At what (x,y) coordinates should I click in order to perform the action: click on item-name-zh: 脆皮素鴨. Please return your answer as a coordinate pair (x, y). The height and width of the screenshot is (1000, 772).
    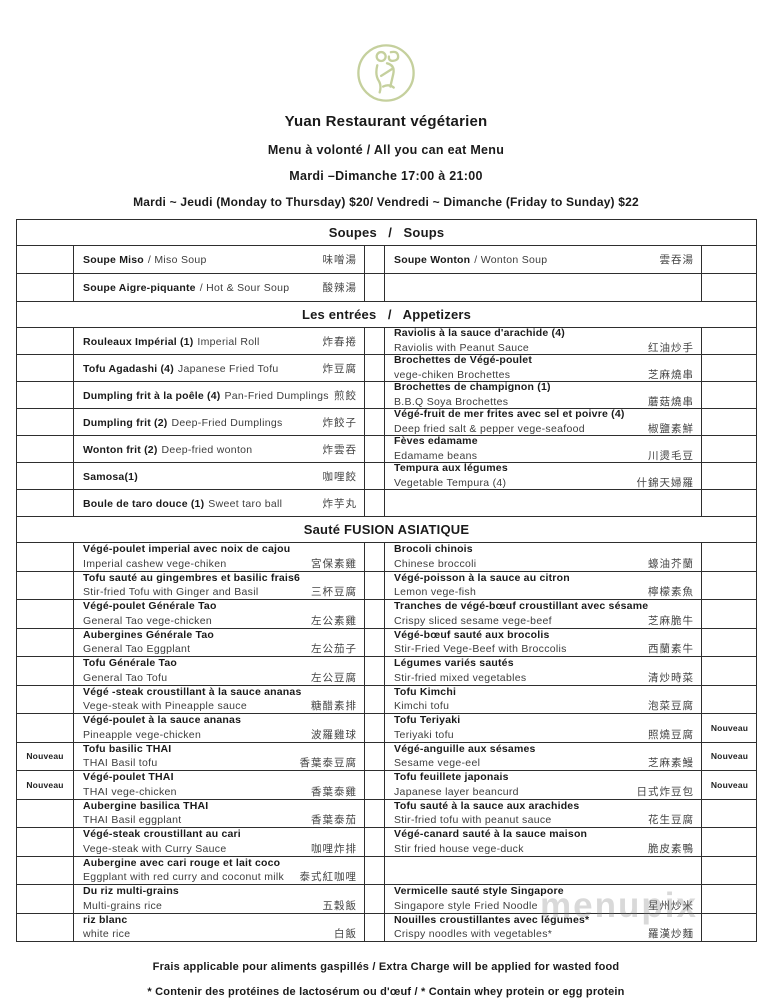
    Looking at the image, I should click on (671, 848).